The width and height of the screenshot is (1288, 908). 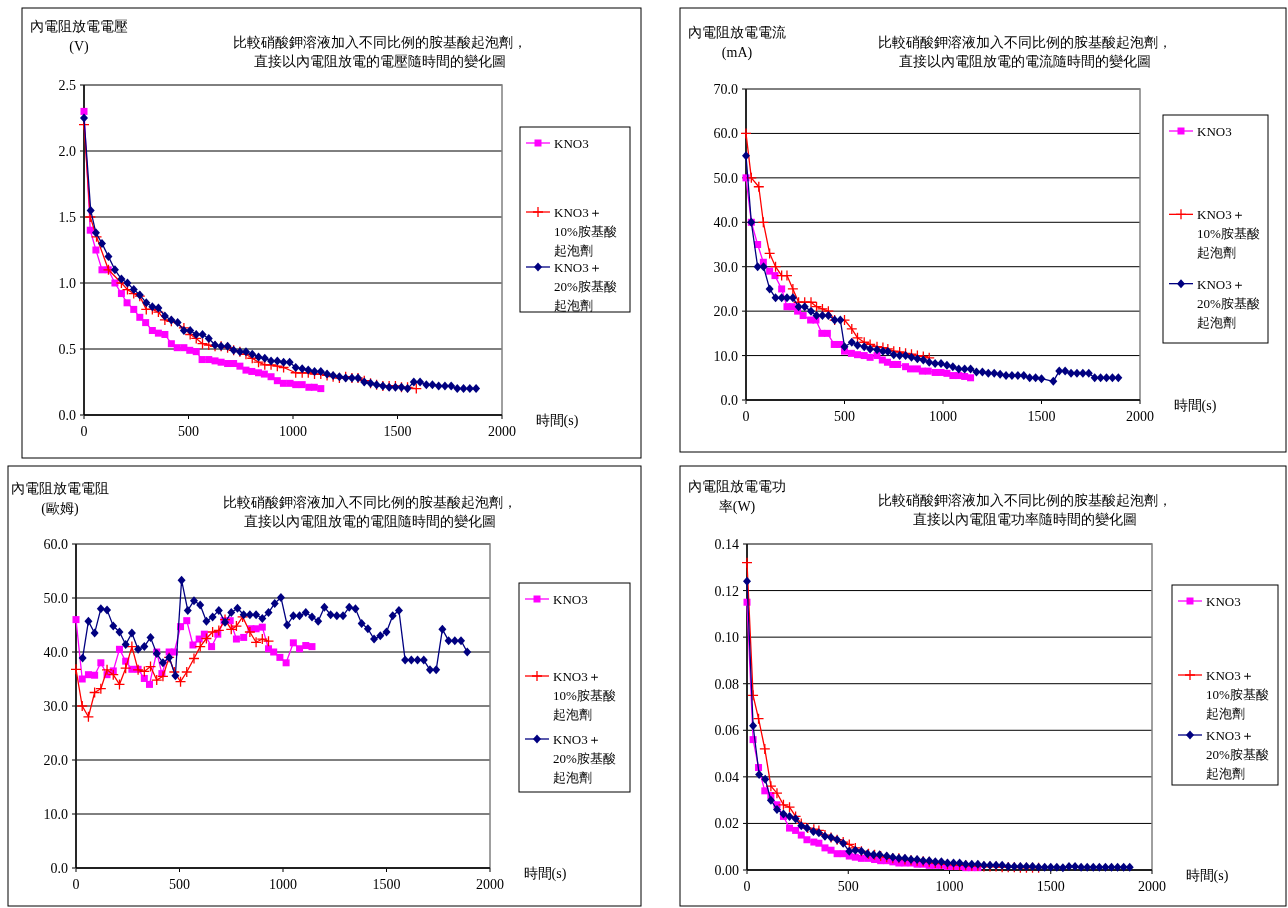 What do you see at coordinates (370, 521) in the screenshot?
I see `chart-subtitle: 直接以內電阻放電的電阻隨時間的變化圖` at bounding box center [370, 521].